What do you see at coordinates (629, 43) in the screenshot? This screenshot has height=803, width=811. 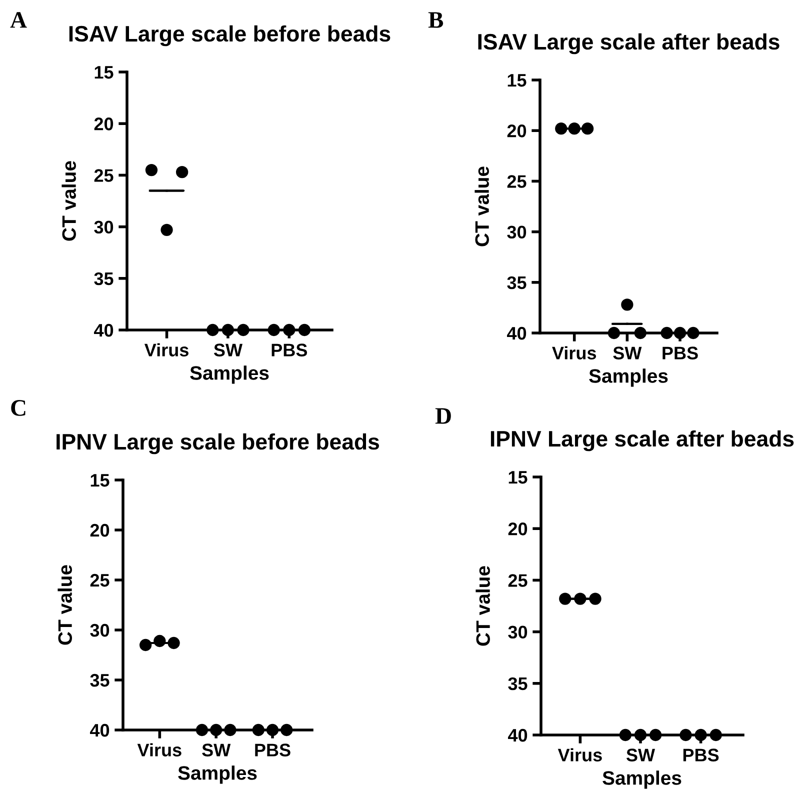 I see `chart-title: ISAV Large scale after beads` at bounding box center [629, 43].